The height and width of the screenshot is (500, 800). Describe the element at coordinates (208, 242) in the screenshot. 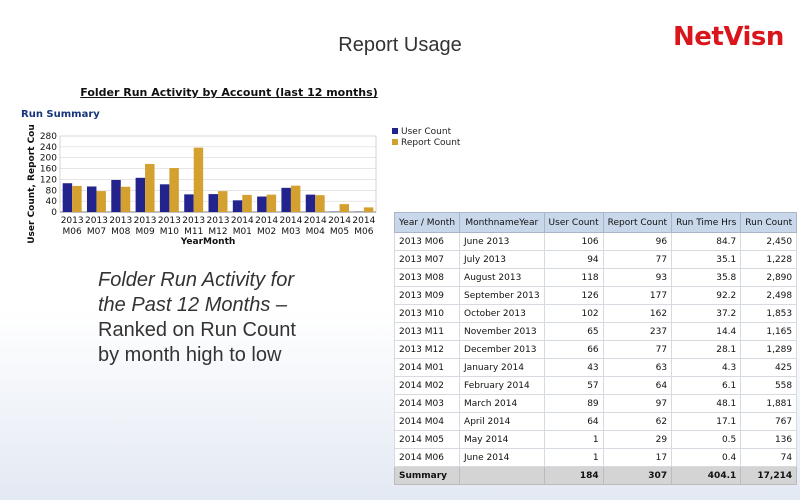

I see `x-axis-label: YearMonth` at that location.